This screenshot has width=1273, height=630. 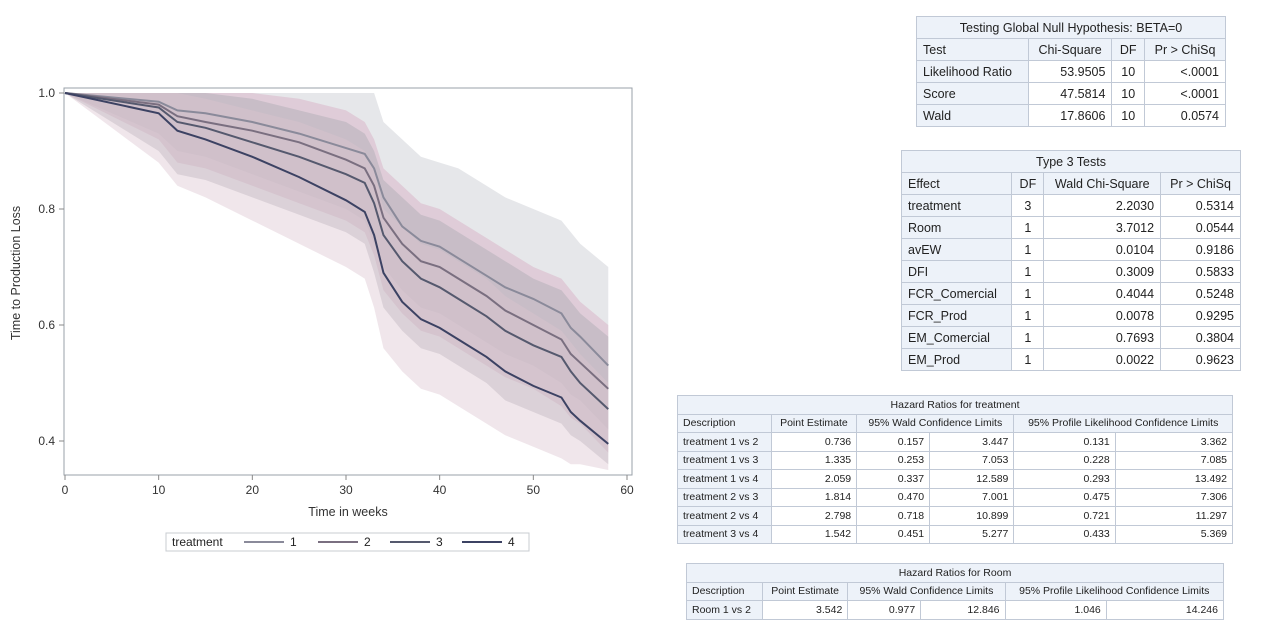 What do you see at coordinates (1200, 337) in the screenshot?
I see `table-cell: 0.3804` at bounding box center [1200, 337].